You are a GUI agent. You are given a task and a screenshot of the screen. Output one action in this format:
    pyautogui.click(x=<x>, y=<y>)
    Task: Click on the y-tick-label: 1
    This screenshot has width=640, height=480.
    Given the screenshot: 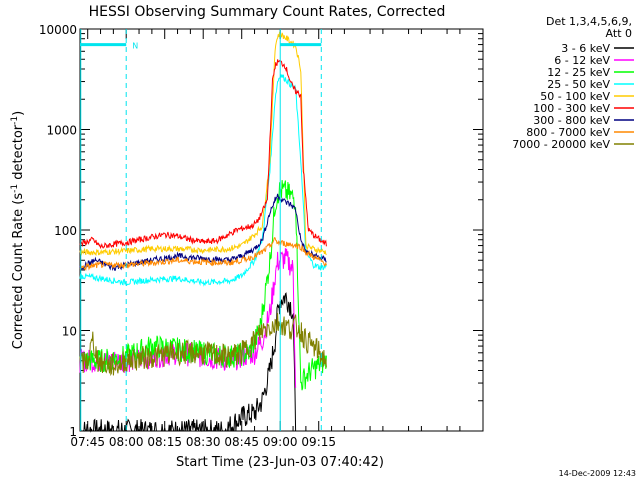 What is the action you would take?
    pyautogui.click(x=73, y=432)
    